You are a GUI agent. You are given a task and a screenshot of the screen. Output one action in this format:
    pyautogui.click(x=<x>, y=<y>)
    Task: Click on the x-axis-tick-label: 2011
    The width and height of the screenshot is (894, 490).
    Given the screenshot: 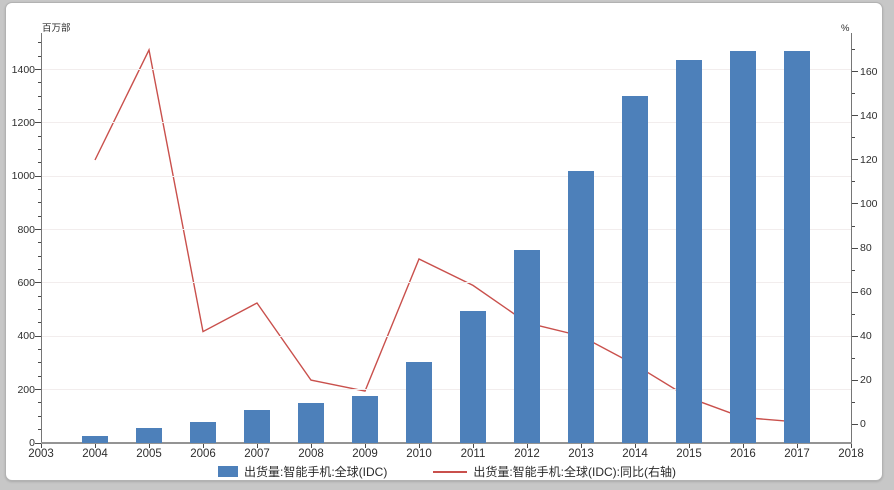 What is the action you would take?
    pyautogui.click(x=473, y=454)
    